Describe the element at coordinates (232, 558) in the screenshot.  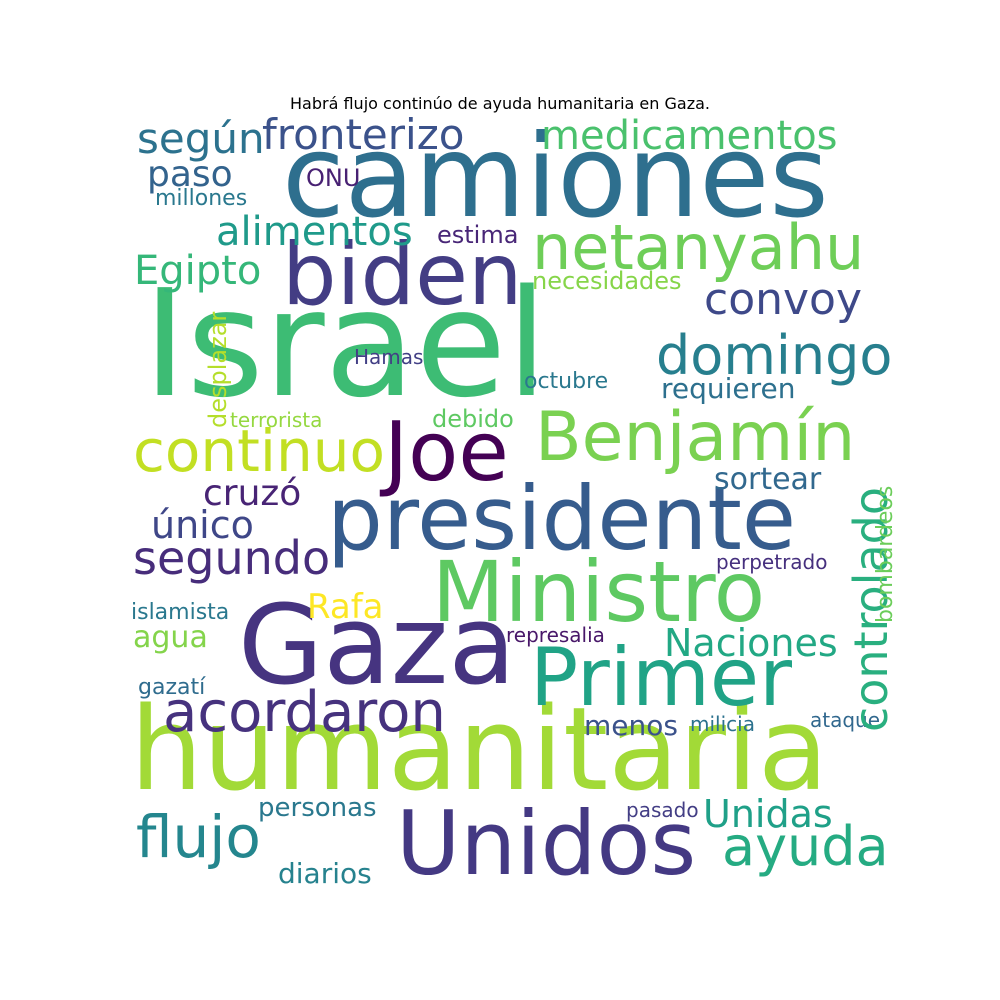
I see `word-segundo: segundo` at that location.